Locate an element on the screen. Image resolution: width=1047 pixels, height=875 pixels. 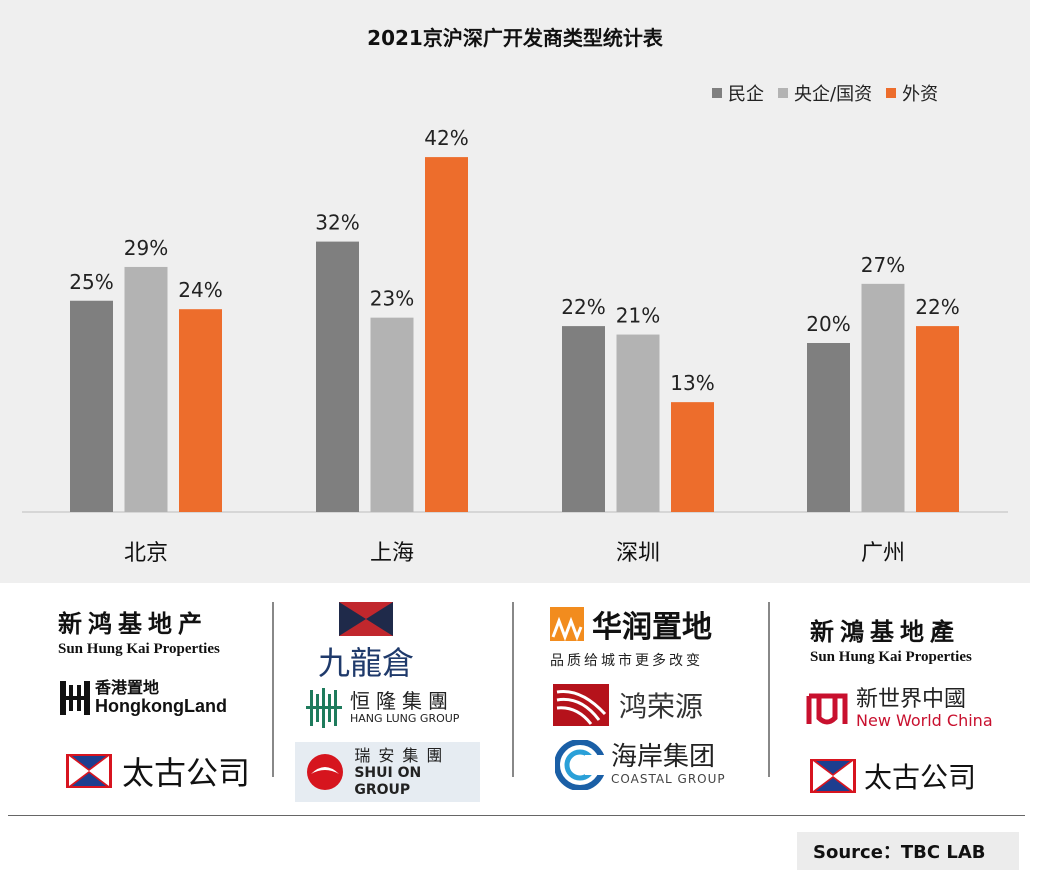
logo-china-resources-land: 华润置地 品质给城市更多改变 is located at coordinates (631, 636).